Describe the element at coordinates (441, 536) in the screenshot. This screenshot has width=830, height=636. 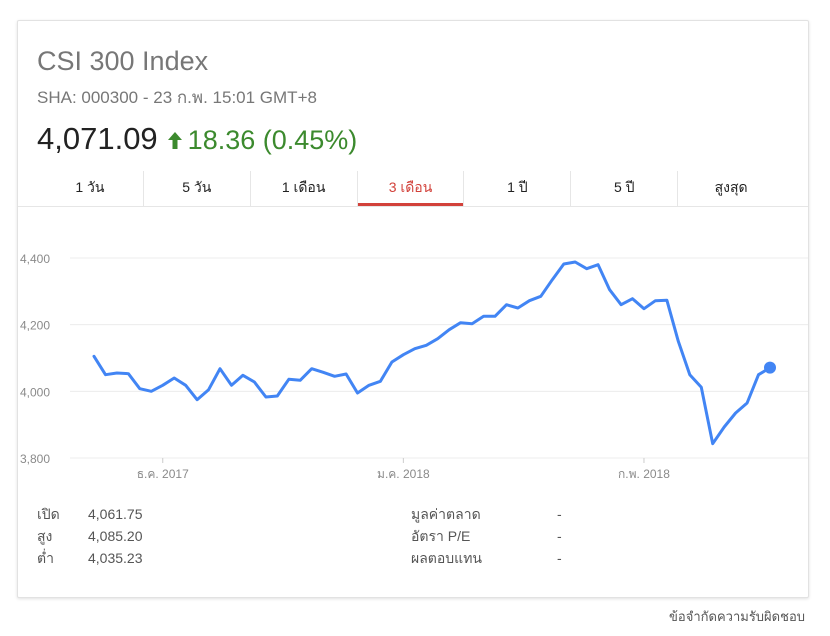
I see `stat-pe-ratio-label: อัตรา P/E` at that location.